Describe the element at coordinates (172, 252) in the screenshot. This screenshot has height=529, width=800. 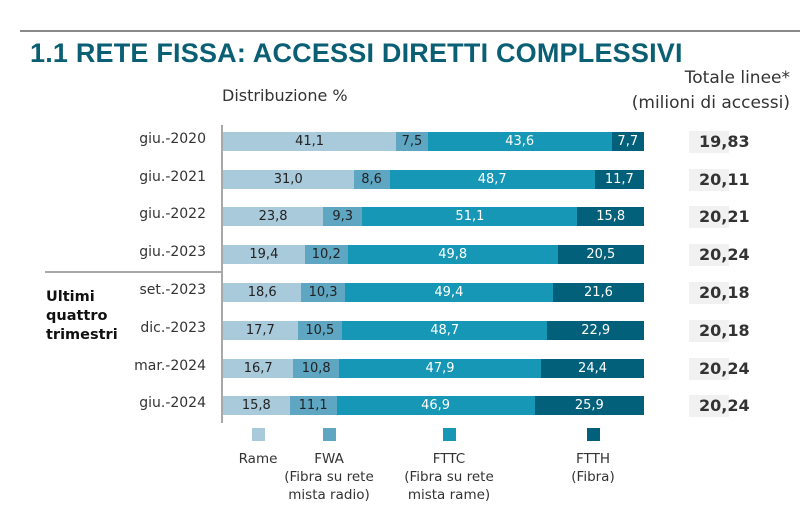
I see `category-label: giu.-2023` at that location.